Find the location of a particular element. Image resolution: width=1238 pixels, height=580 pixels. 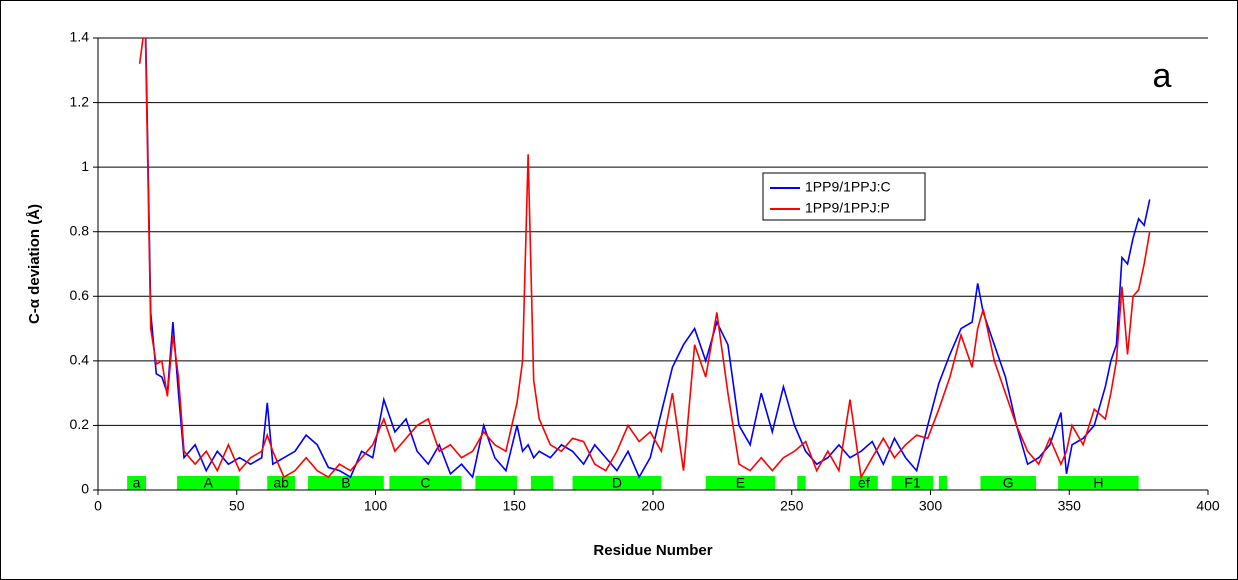

y-tick-label: 1.2 is located at coordinates (80, 101).